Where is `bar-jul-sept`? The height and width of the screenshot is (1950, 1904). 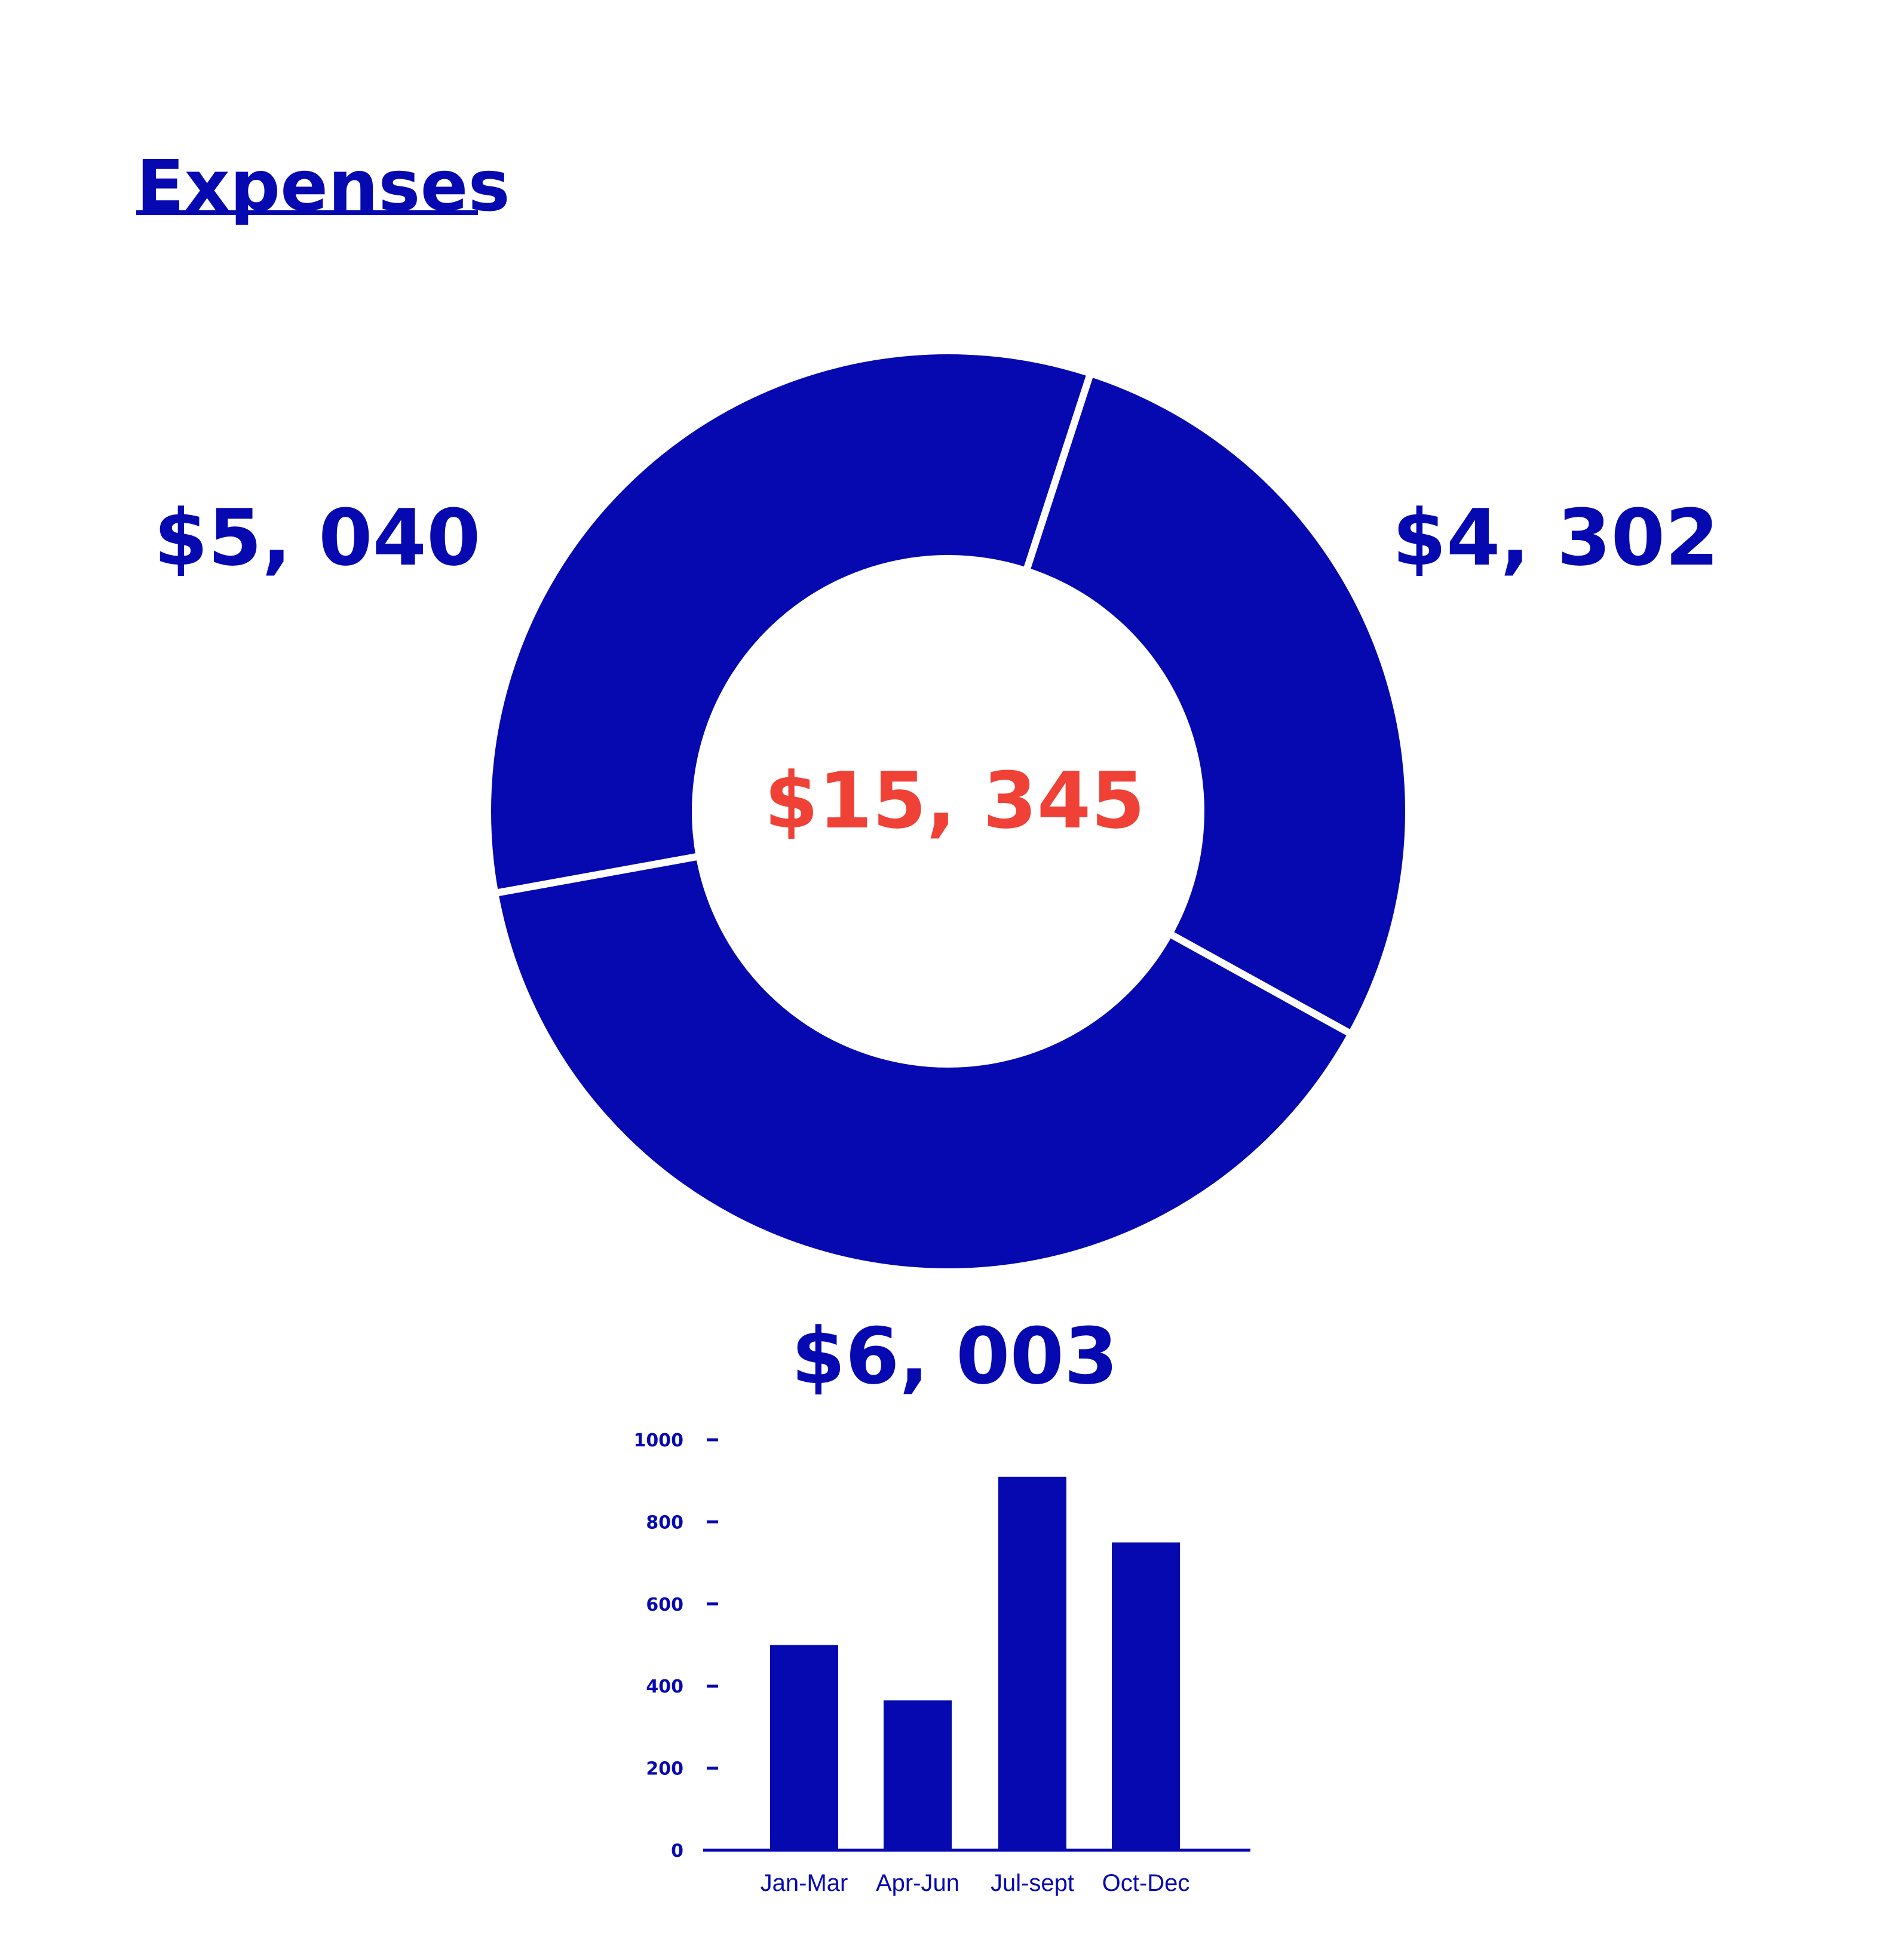 bar-jul-sept is located at coordinates (1032, 1663).